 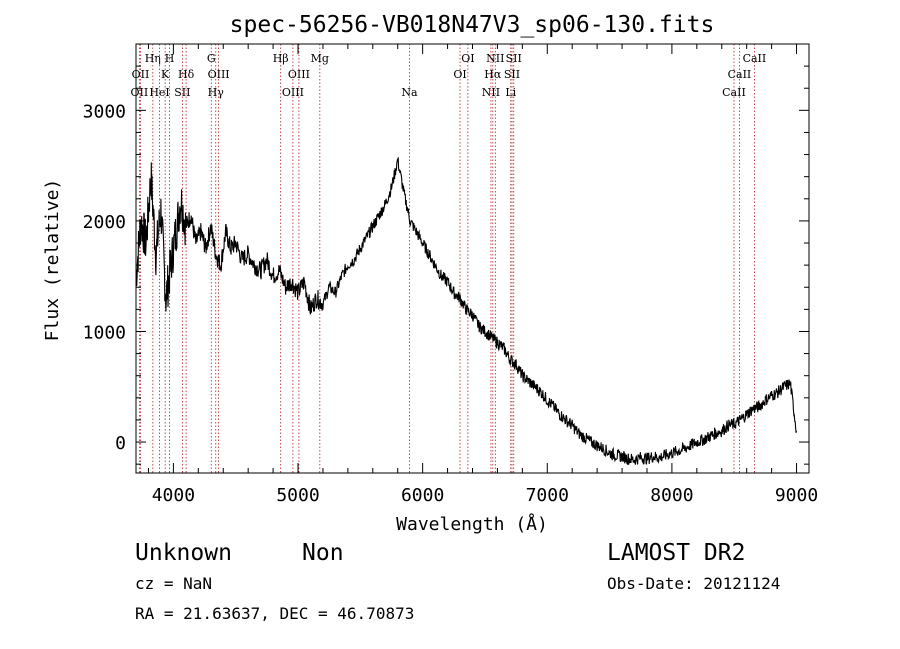 I want to click on y-tick-label: 1000, so click(x=104, y=332).